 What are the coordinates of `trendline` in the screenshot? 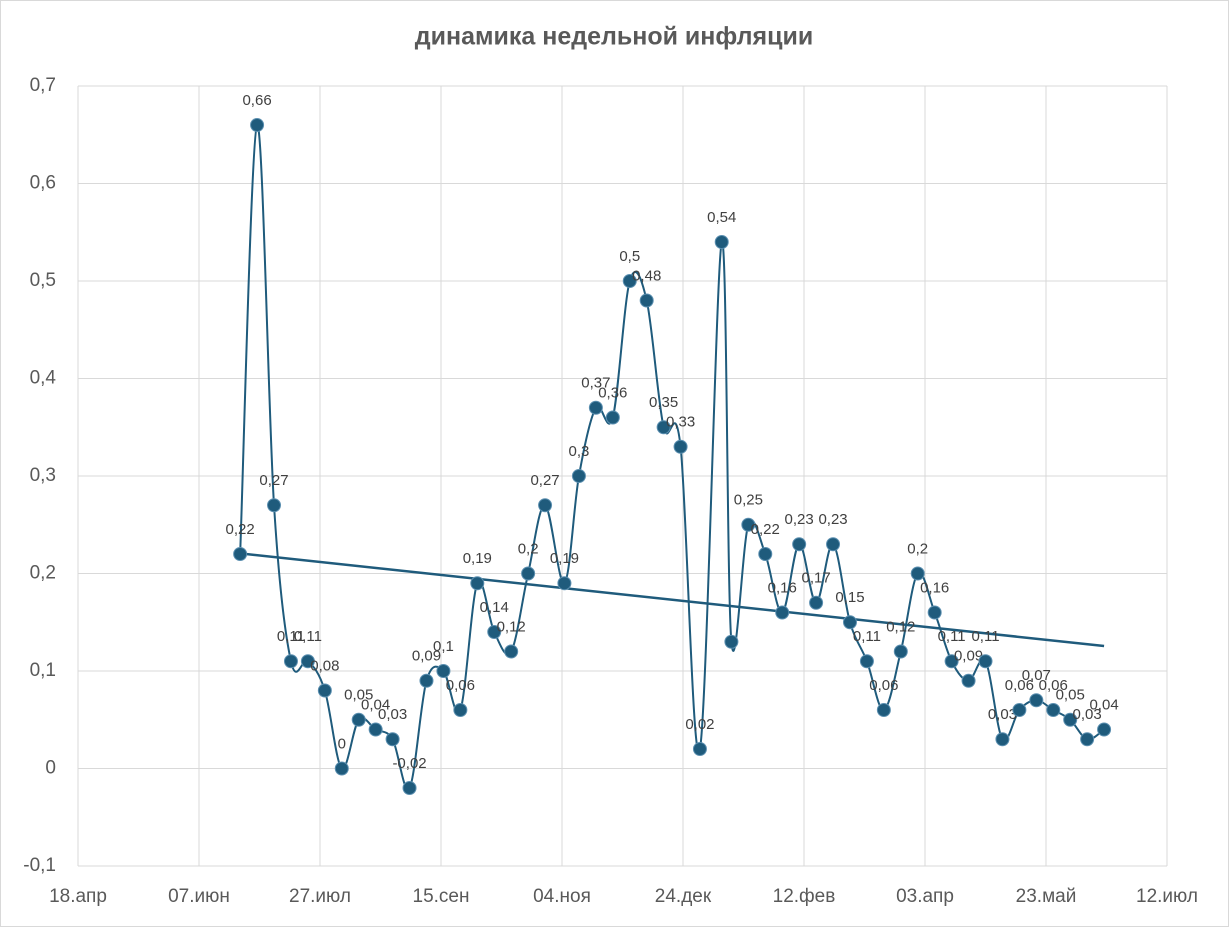 It's located at (672, 600).